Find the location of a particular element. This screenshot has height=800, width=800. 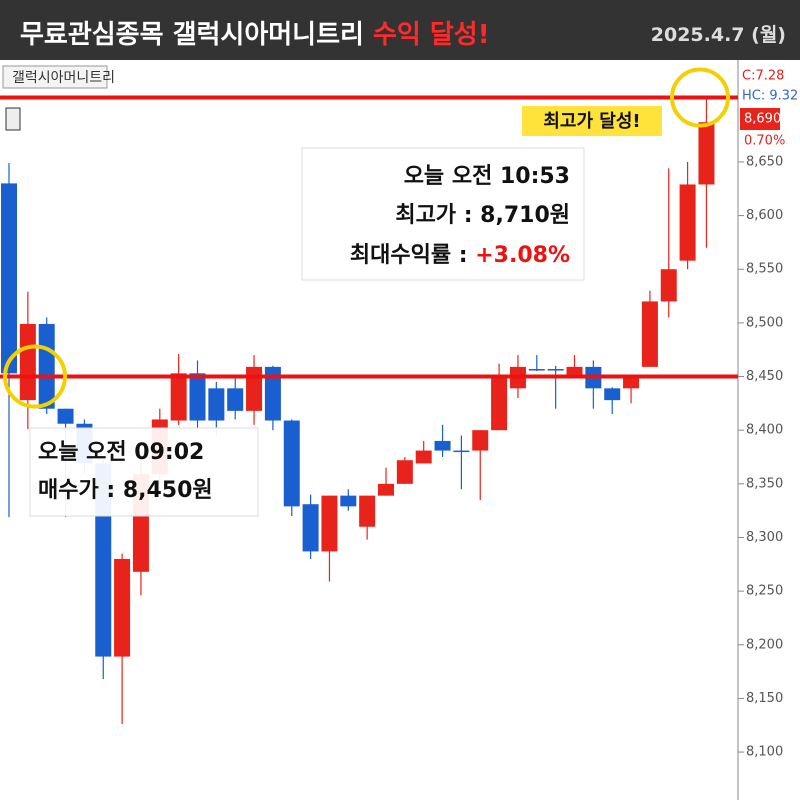

y-tick-label: 8,100 is located at coordinates (764, 752).